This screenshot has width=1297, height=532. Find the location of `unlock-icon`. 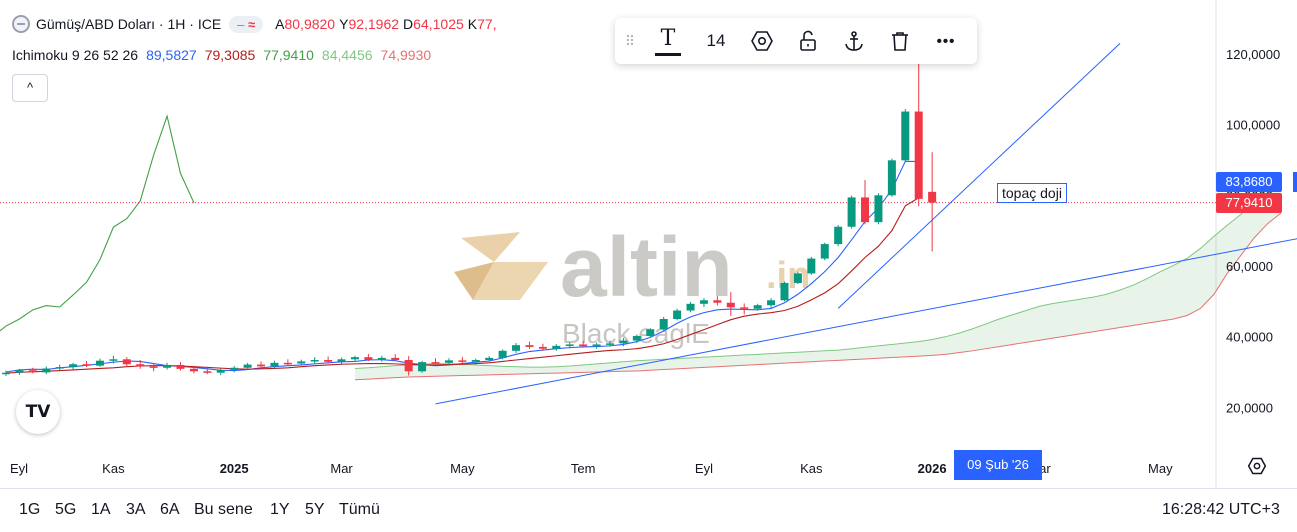

unlock-icon is located at coordinates (808, 41).